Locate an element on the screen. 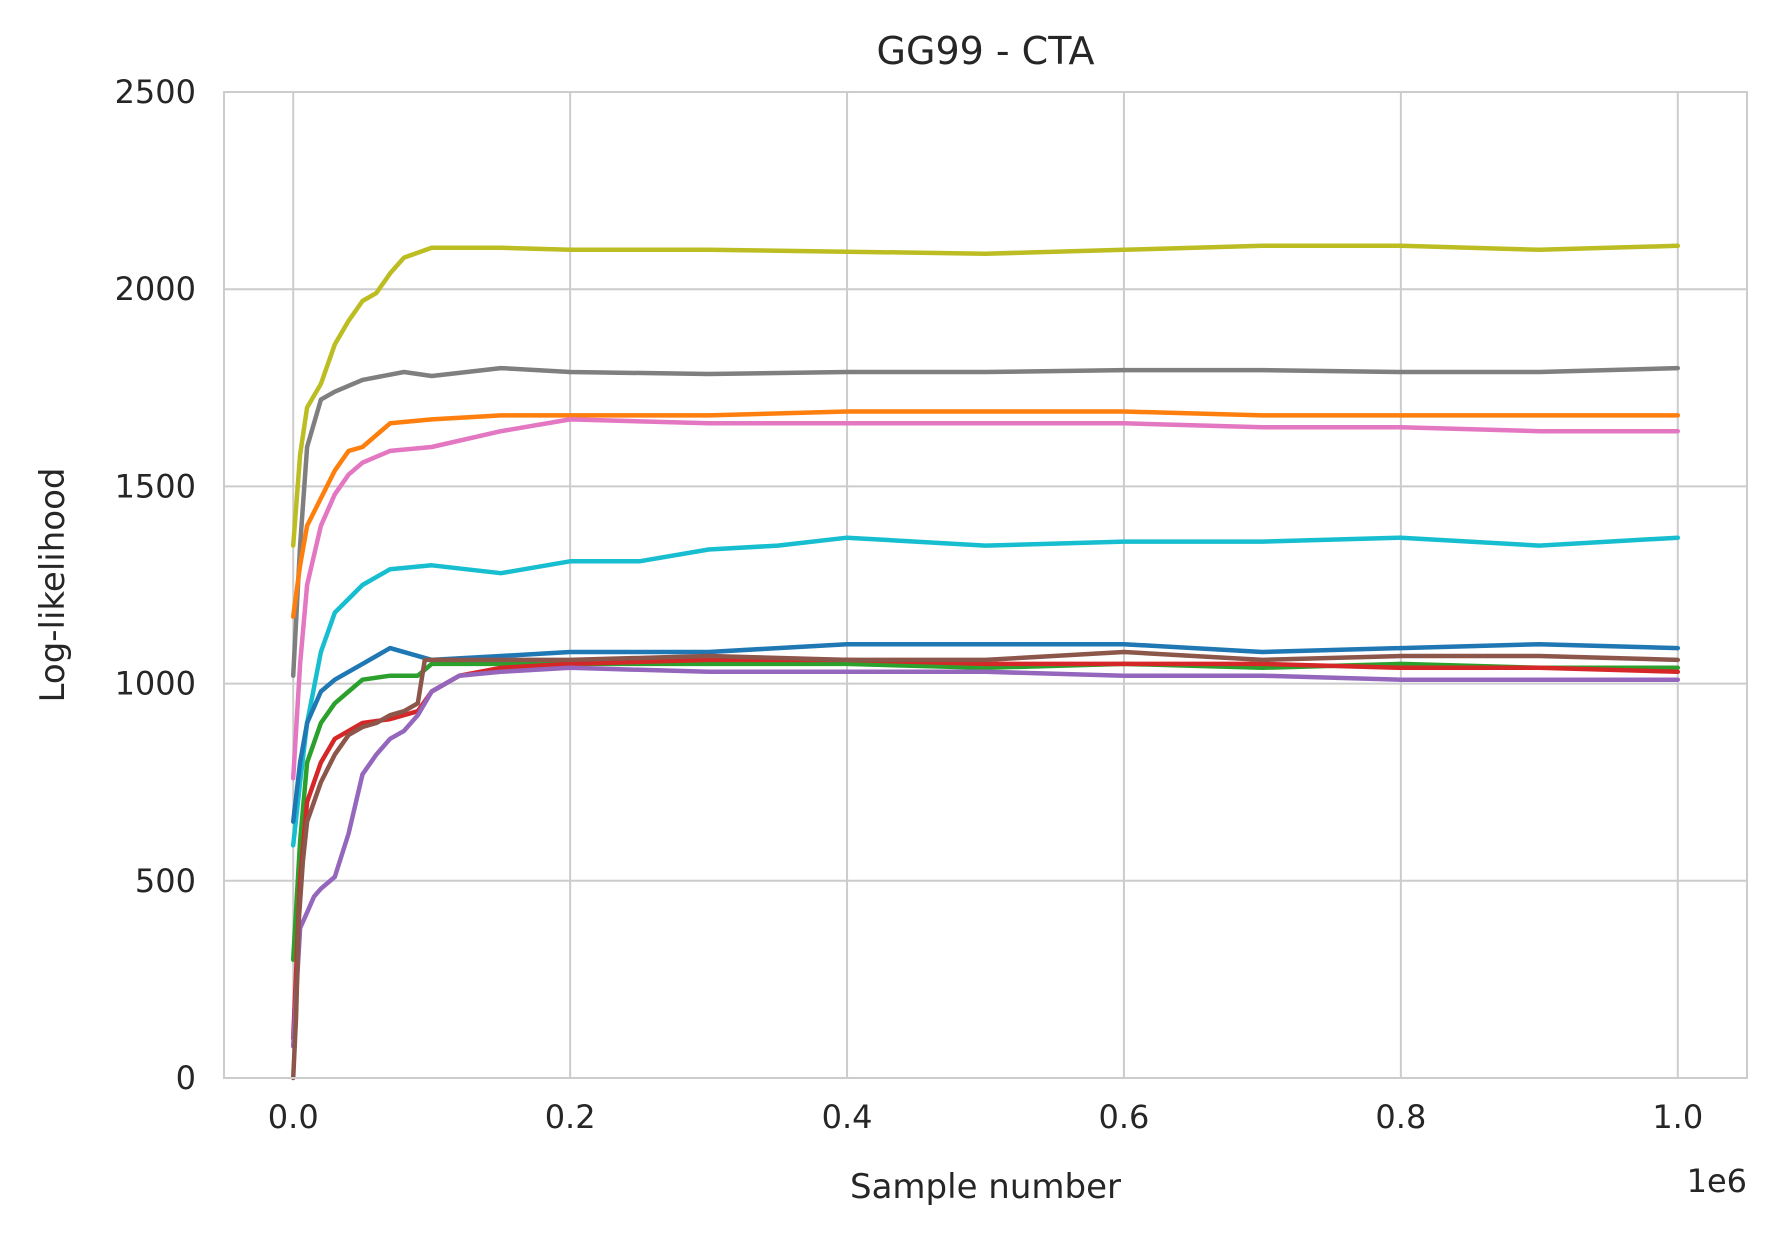 The width and height of the screenshot is (1771, 1233). x-tick-label: 0.6 is located at coordinates (1124, 1117).